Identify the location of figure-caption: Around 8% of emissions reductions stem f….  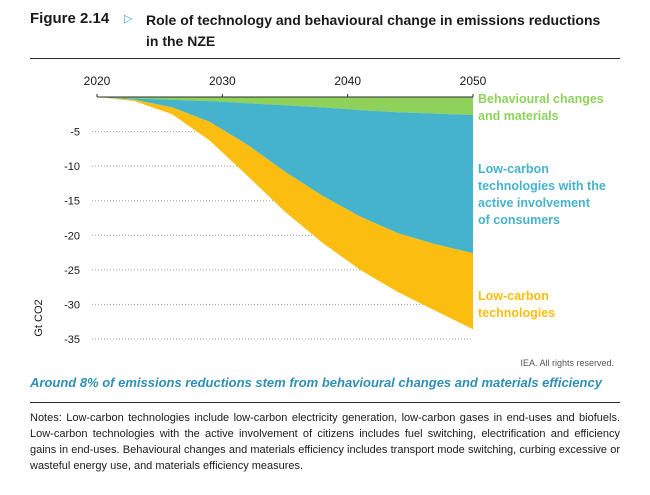
(316, 382).